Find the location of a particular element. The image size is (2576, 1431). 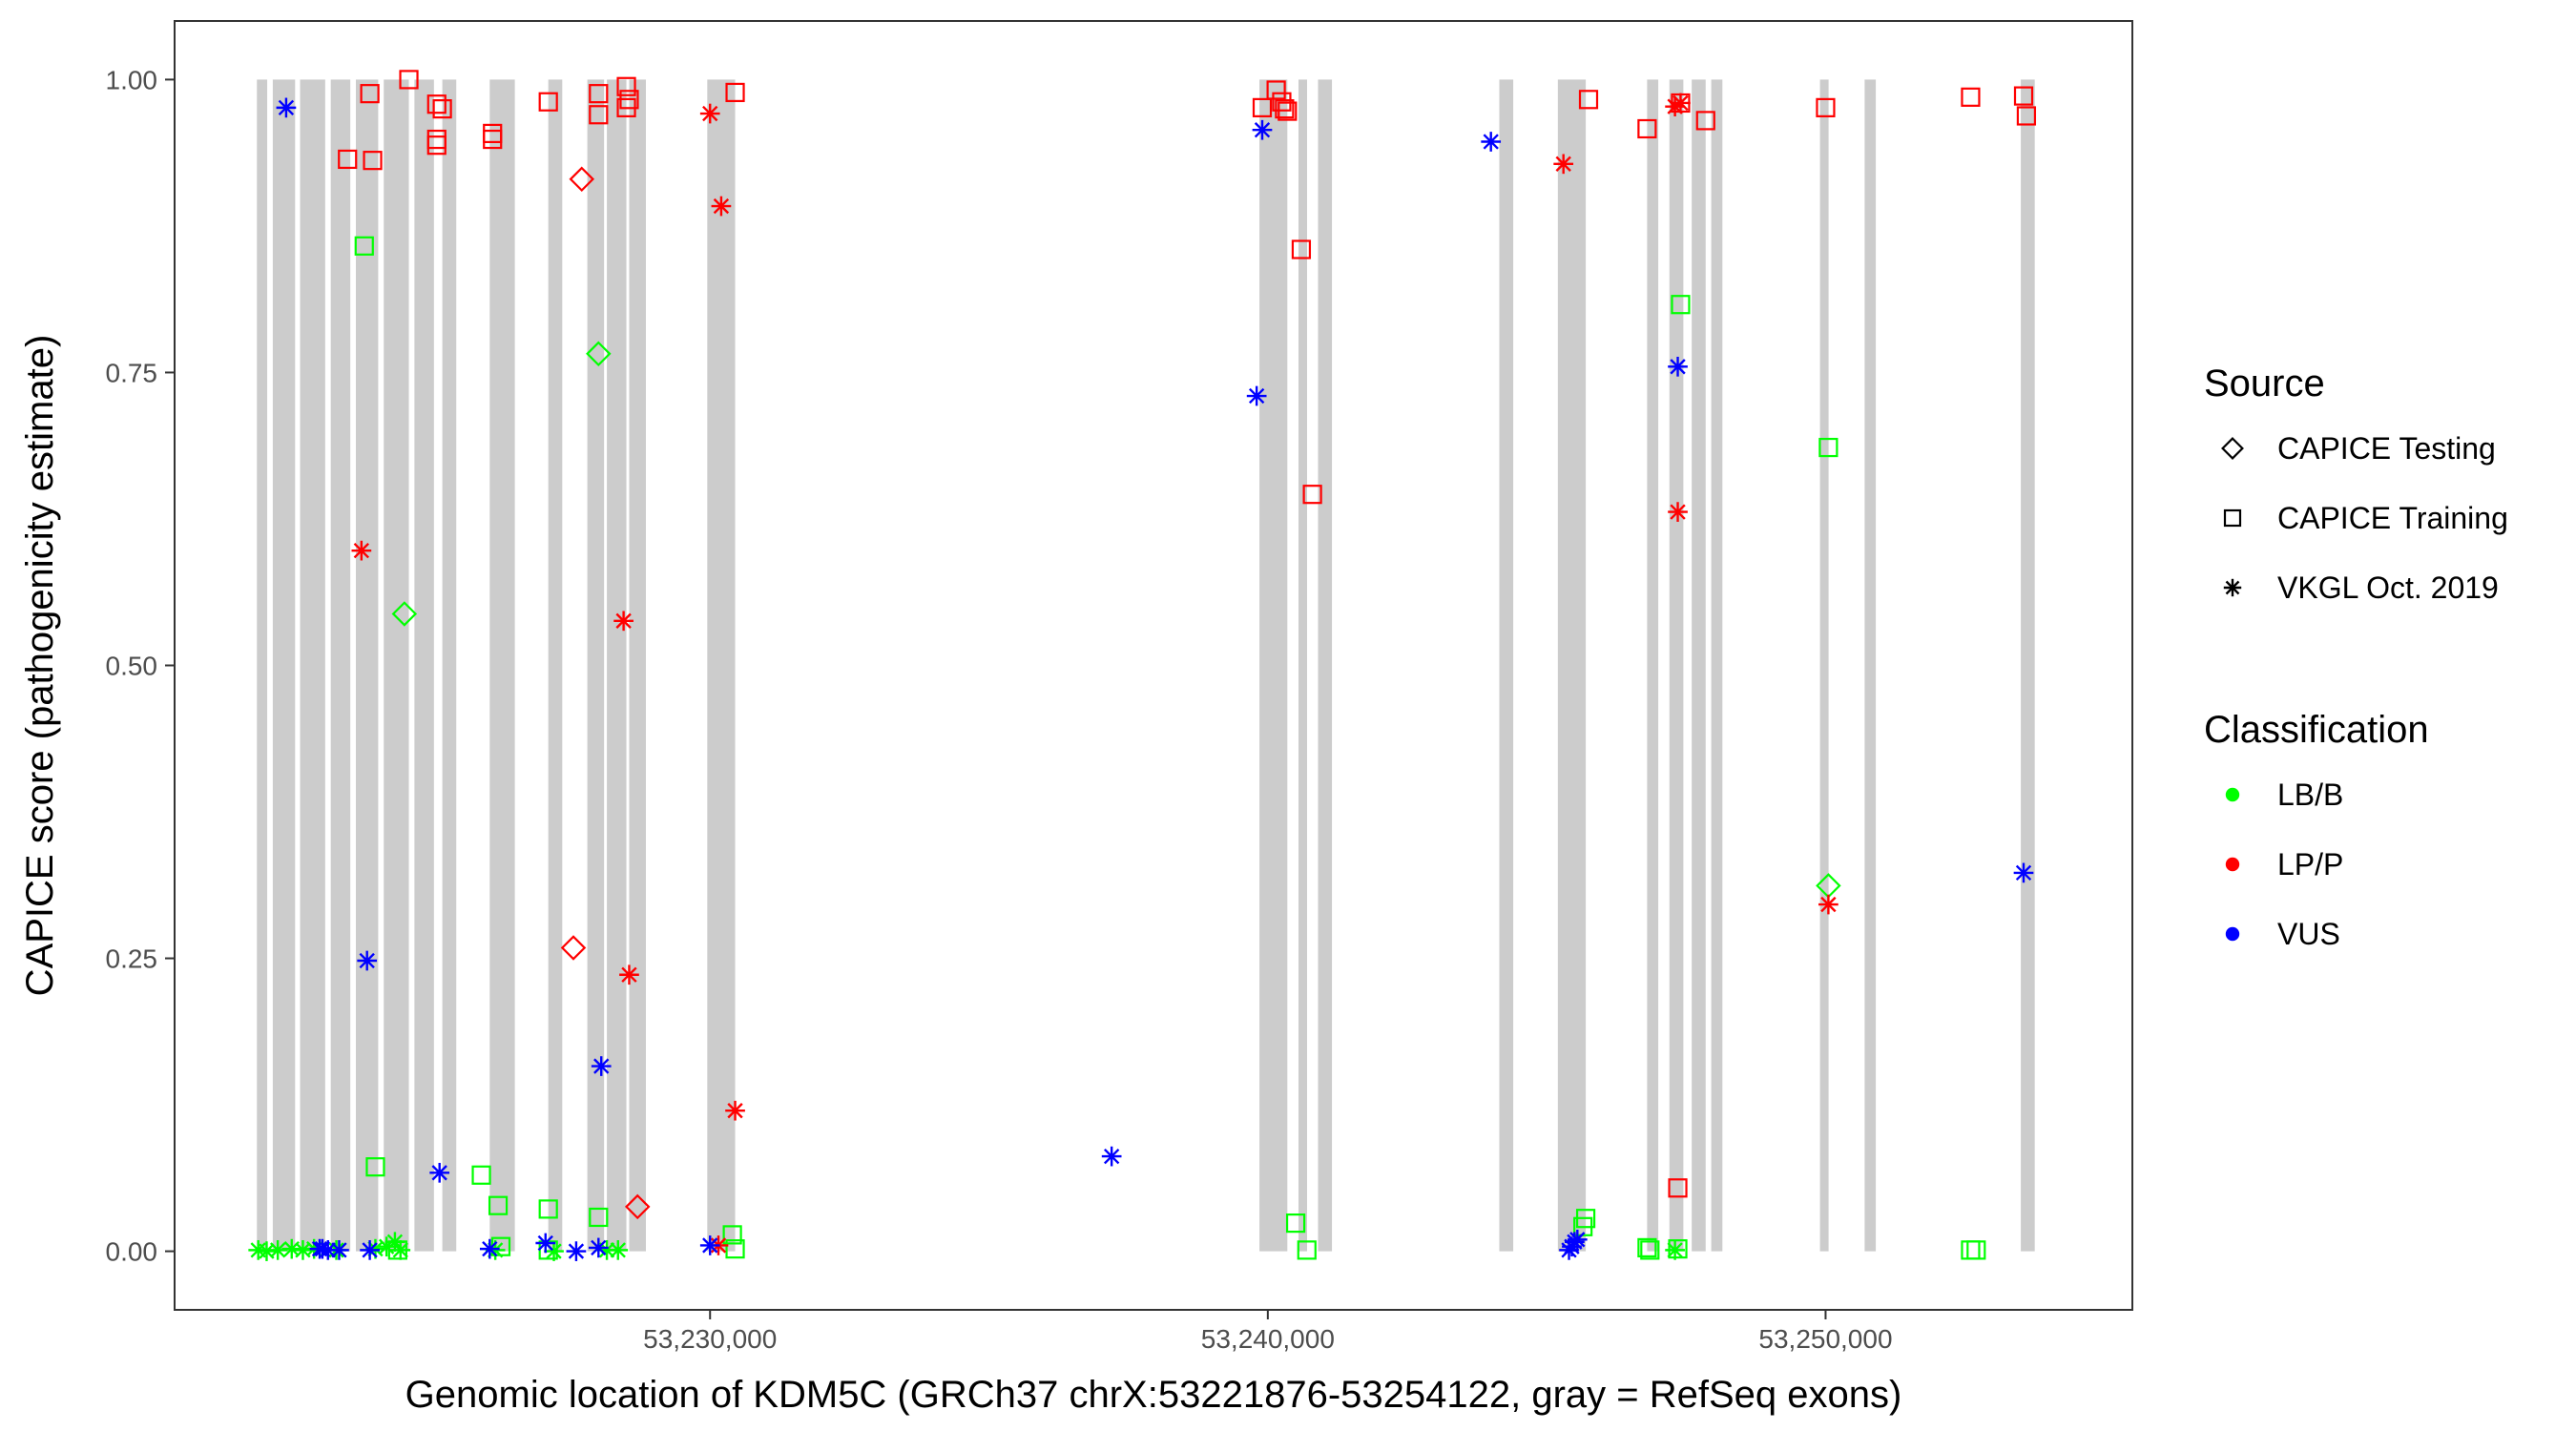

x-tick-label: 53,230,000 is located at coordinates (710, 1339).